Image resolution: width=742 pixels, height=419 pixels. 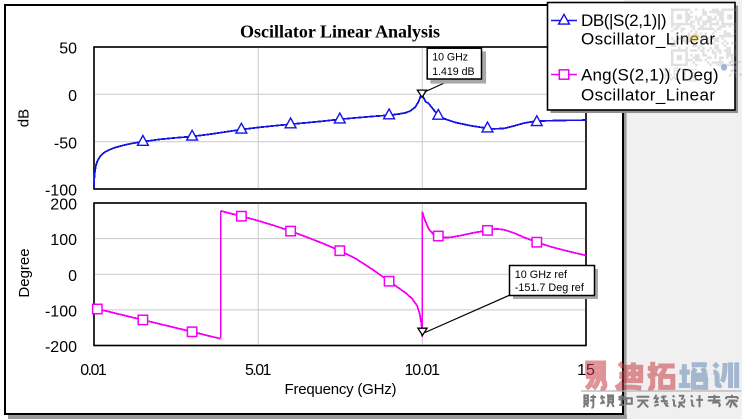 I want to click on svg-text: -200, so click(x=61, y=347).